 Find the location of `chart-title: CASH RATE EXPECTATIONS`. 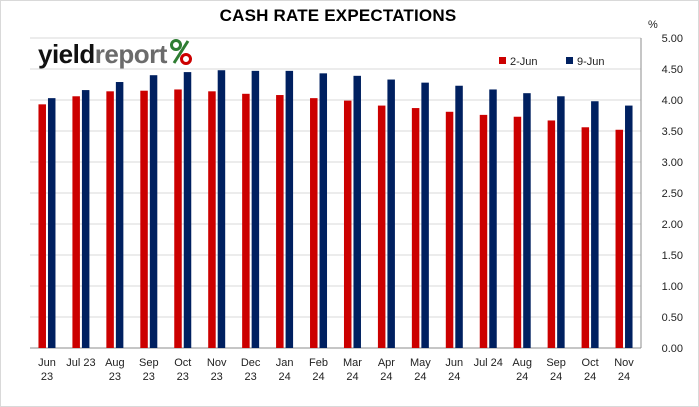

chart-title: CASH RATE EXPECTATIONS is located at coordinates (338, 15).